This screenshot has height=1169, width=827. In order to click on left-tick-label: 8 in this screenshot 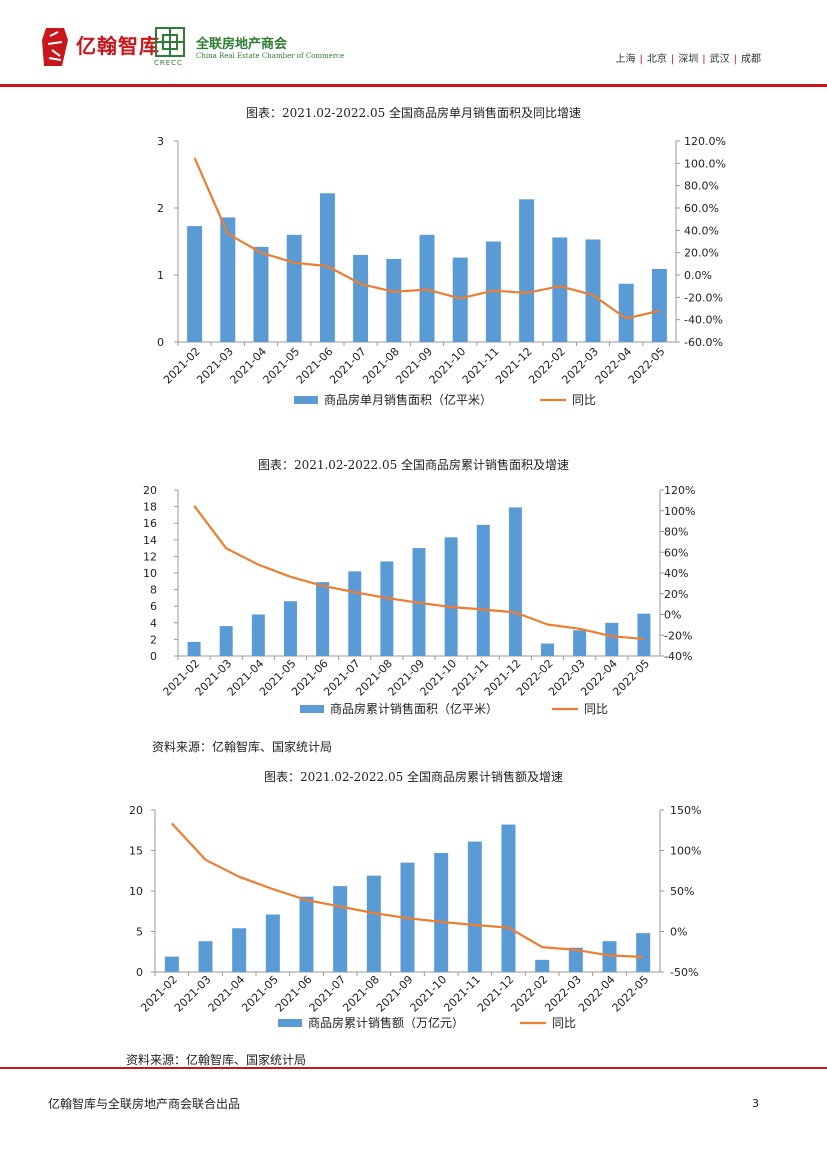, I will do `click(153, 590)`.